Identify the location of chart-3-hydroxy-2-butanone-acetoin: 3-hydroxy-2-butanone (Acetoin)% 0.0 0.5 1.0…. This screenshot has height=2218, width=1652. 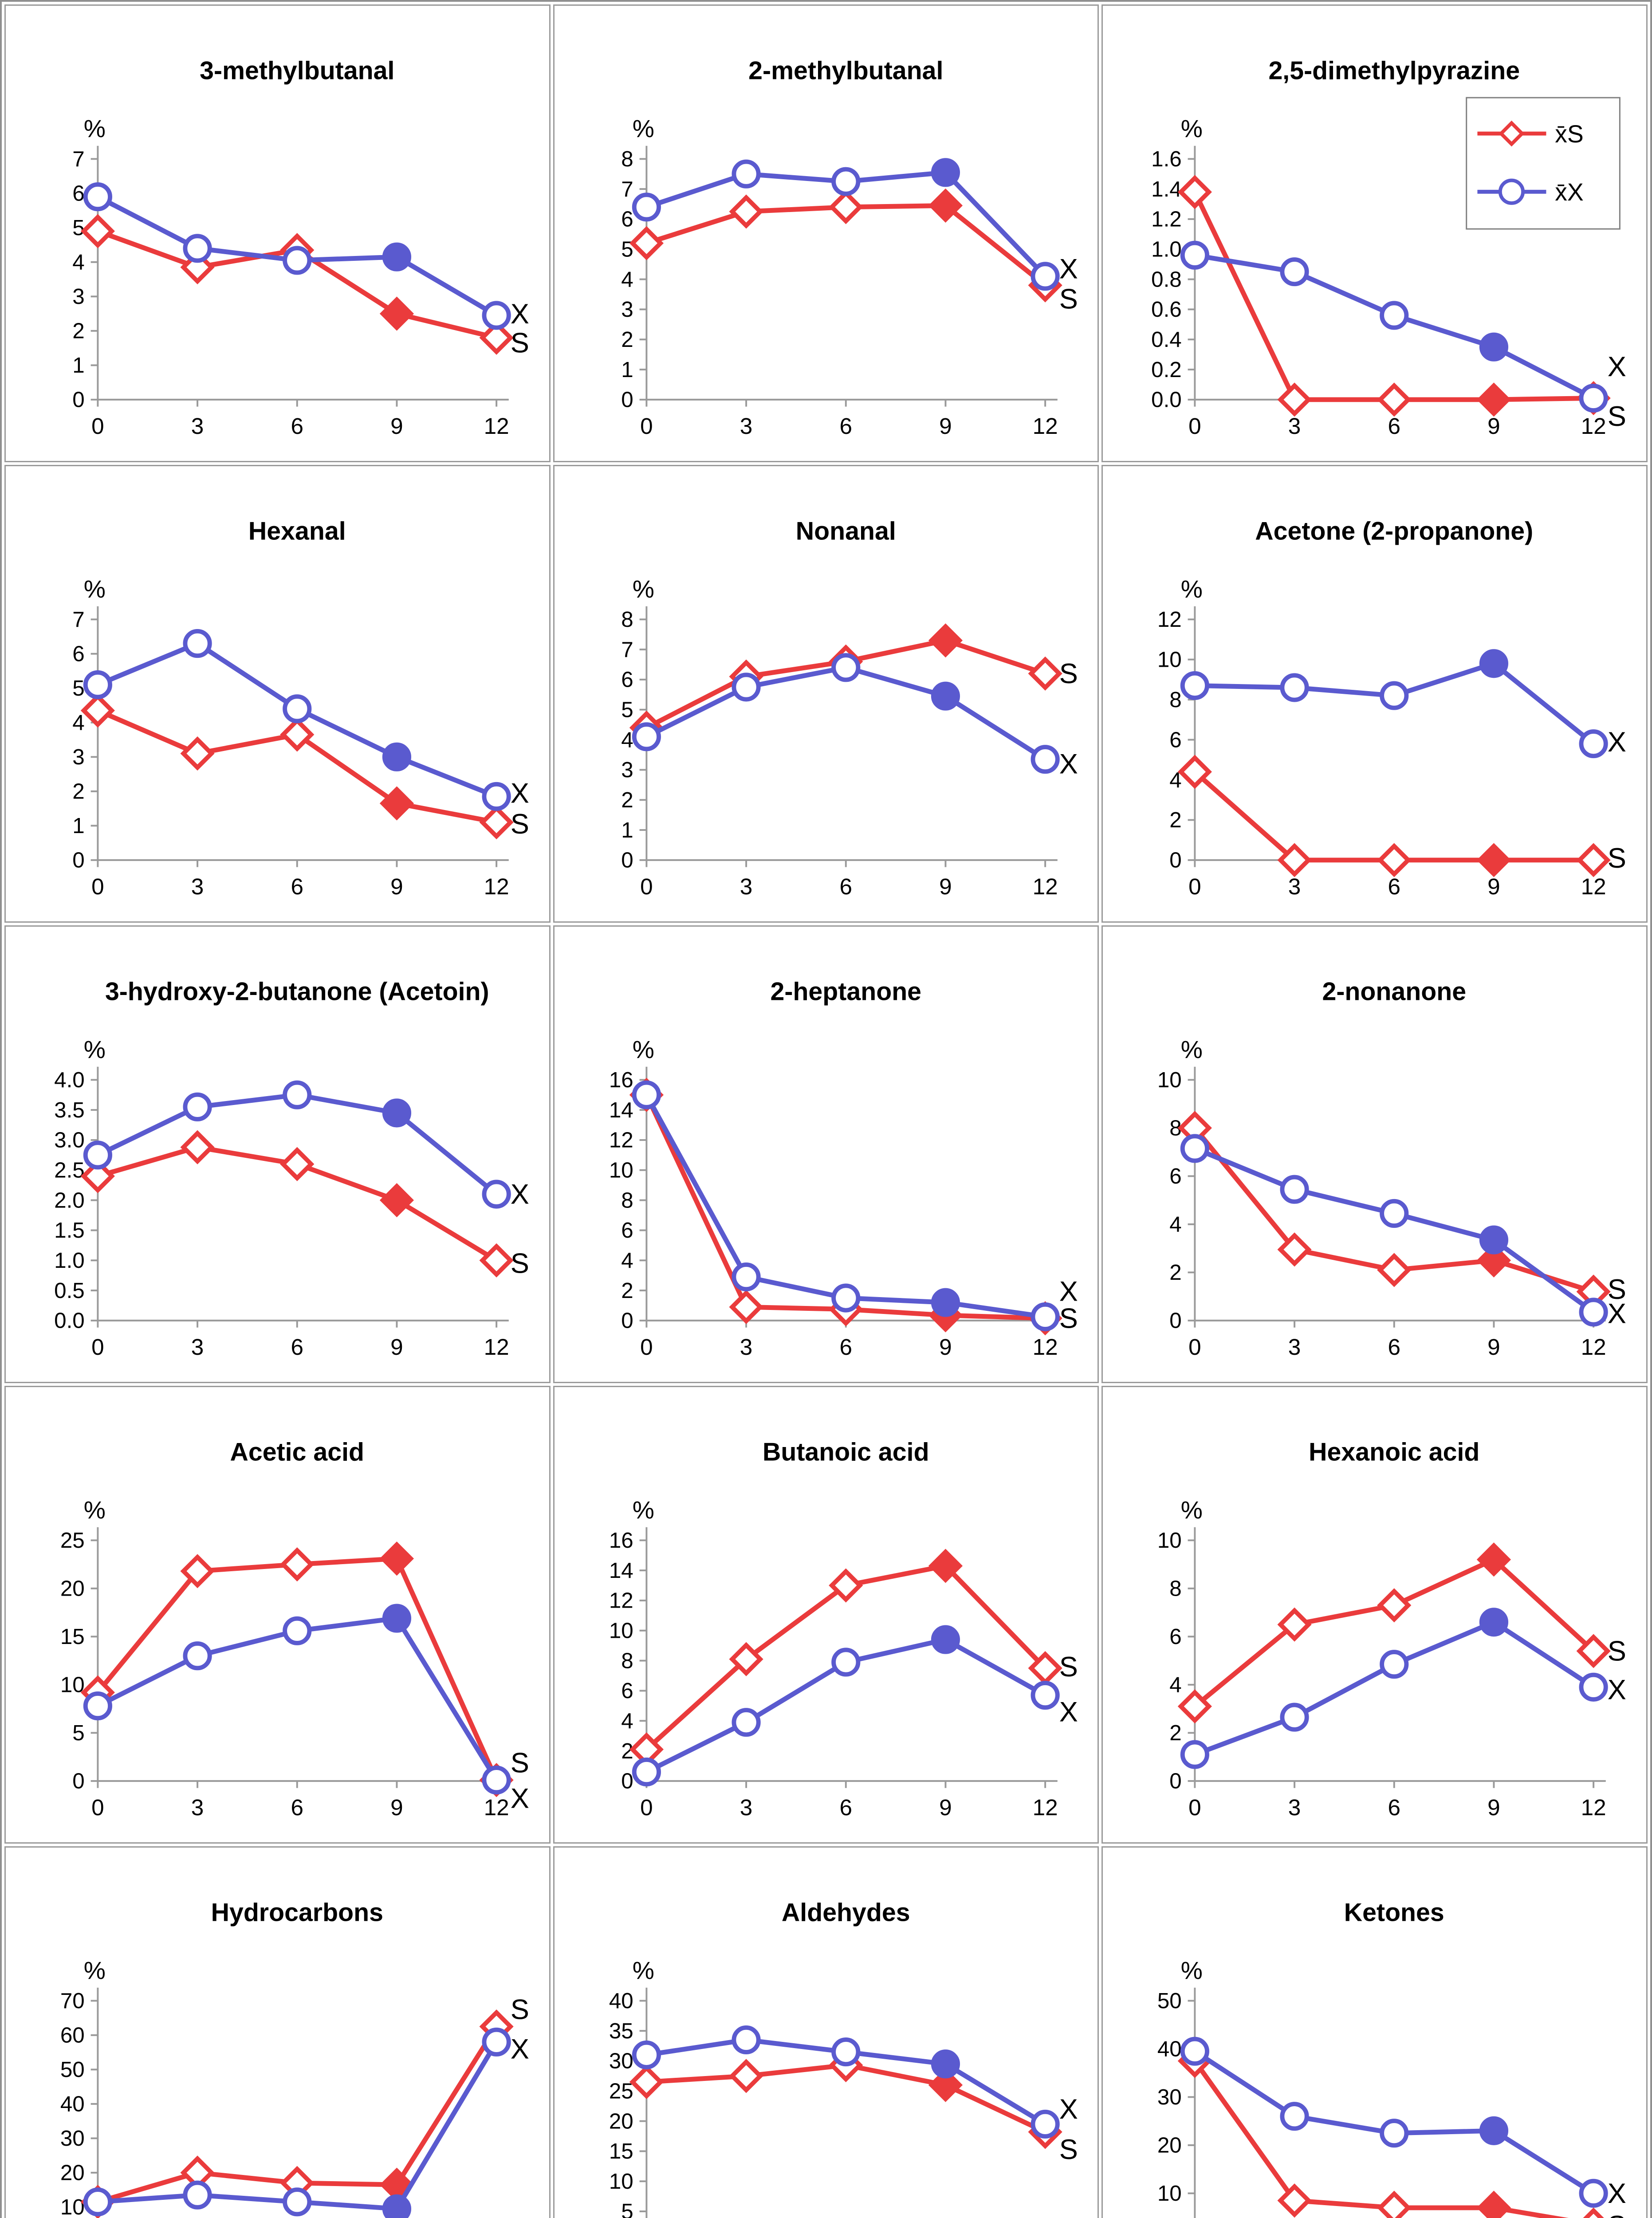
(292, 1169).